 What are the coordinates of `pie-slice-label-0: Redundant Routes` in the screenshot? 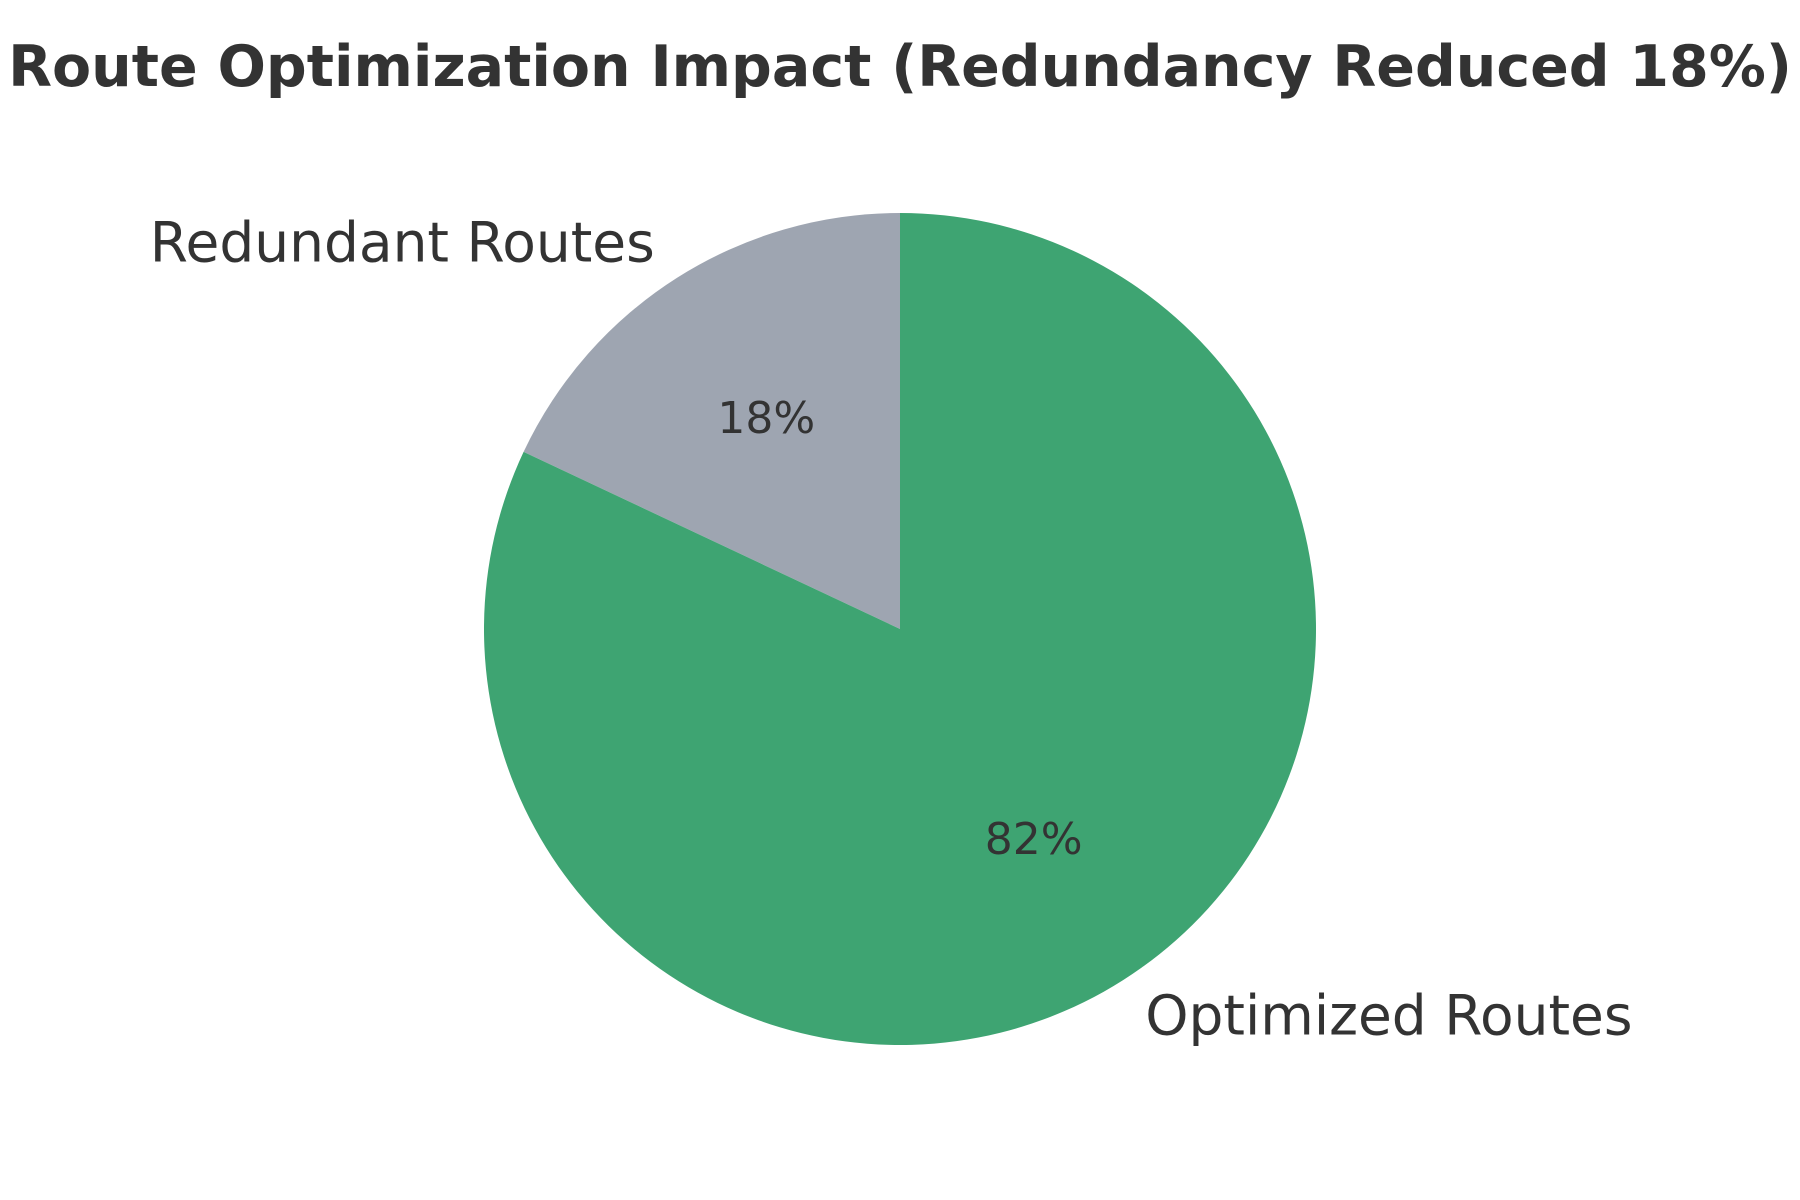 It's located at (402, 243).